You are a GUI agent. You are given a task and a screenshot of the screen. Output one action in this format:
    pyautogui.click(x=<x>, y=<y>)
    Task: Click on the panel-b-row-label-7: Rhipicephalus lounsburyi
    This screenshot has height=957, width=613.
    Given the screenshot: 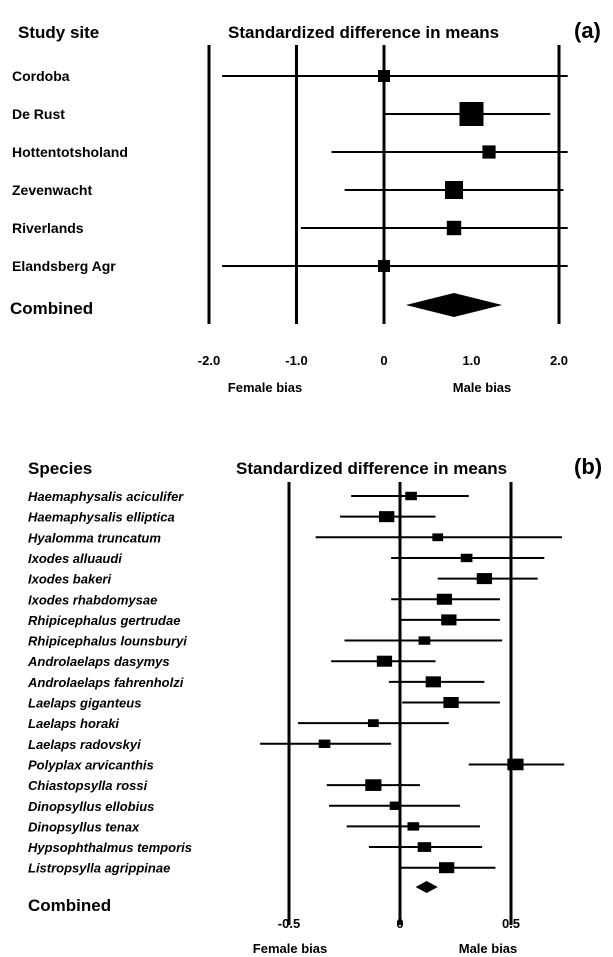 What is the action you would take?
    pyautogui.click(x=107, y=641)
    